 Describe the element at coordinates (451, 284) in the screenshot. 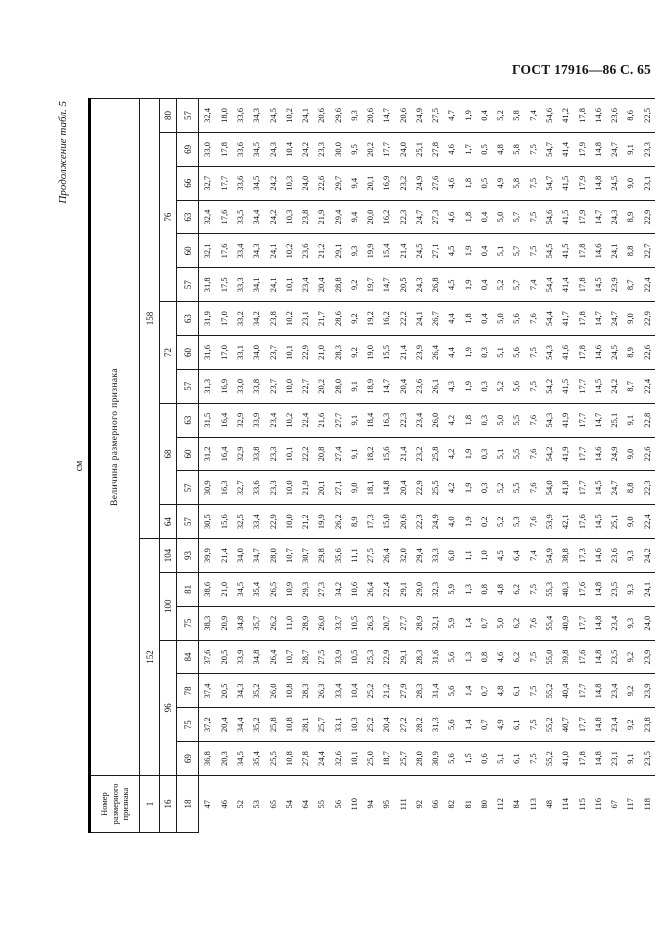

I see `value-cell: 4,5` at that location.